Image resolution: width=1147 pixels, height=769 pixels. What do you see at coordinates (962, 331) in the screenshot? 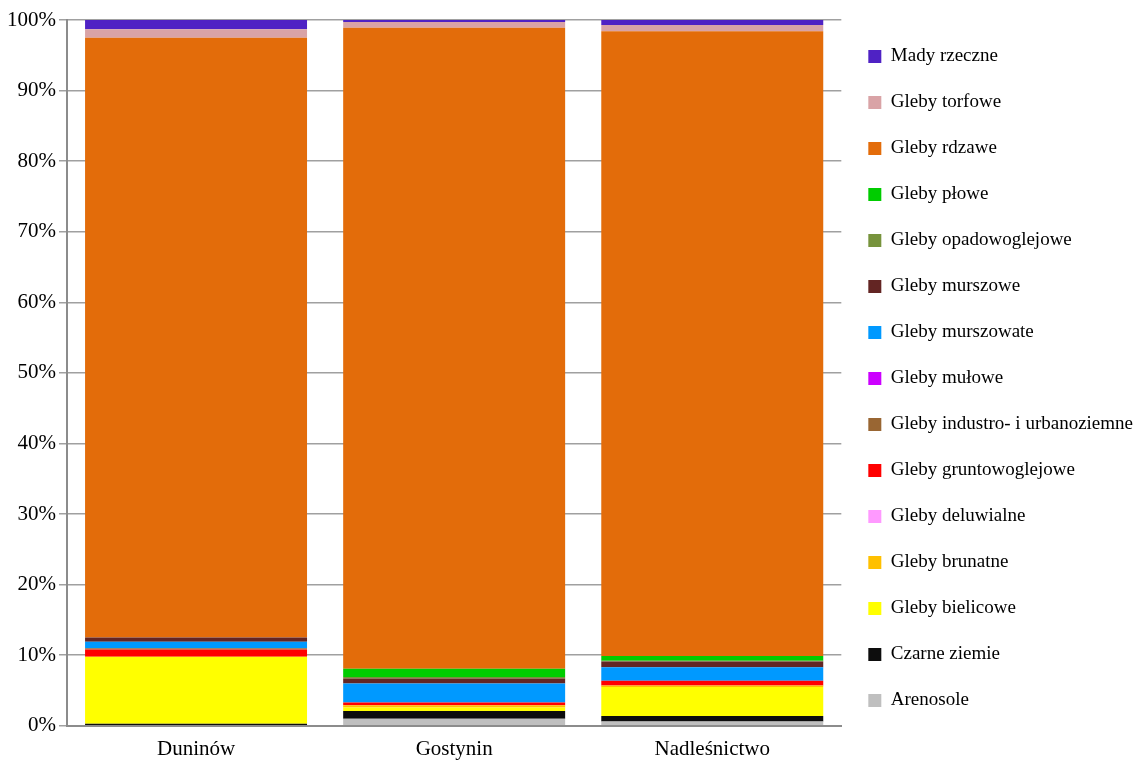
I see `legend-label: Gleby murszowate` at bounding box center [962, 331].